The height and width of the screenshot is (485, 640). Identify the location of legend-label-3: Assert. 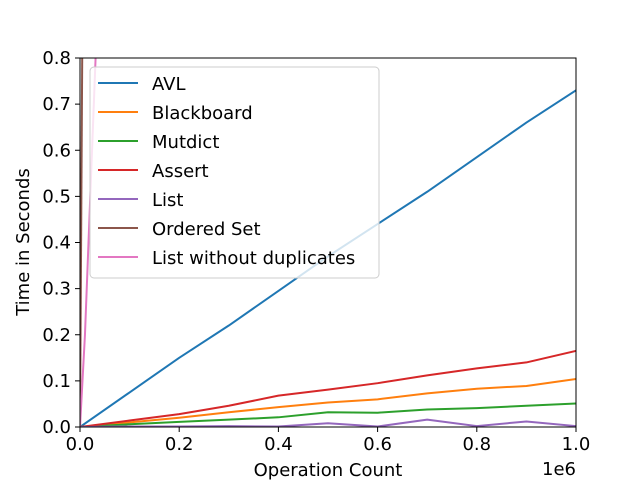
(180, 171).